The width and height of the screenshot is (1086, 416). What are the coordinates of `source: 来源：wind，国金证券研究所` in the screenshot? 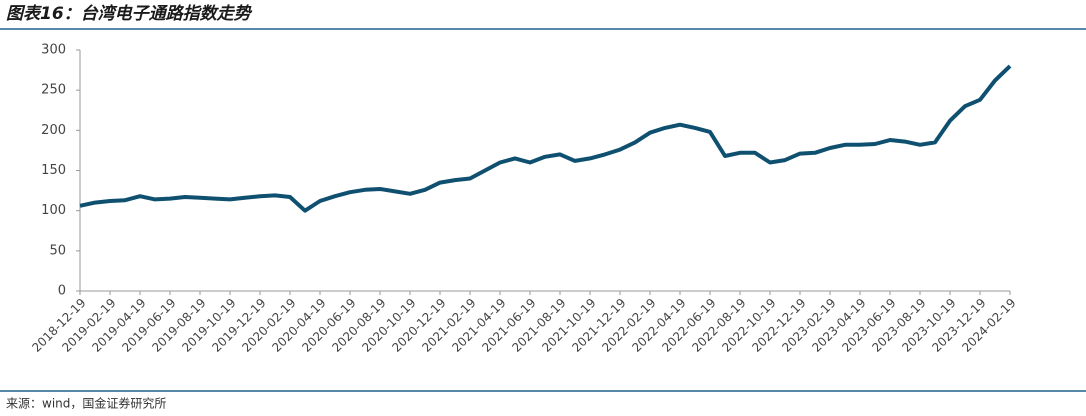 It's located at (86, 403).